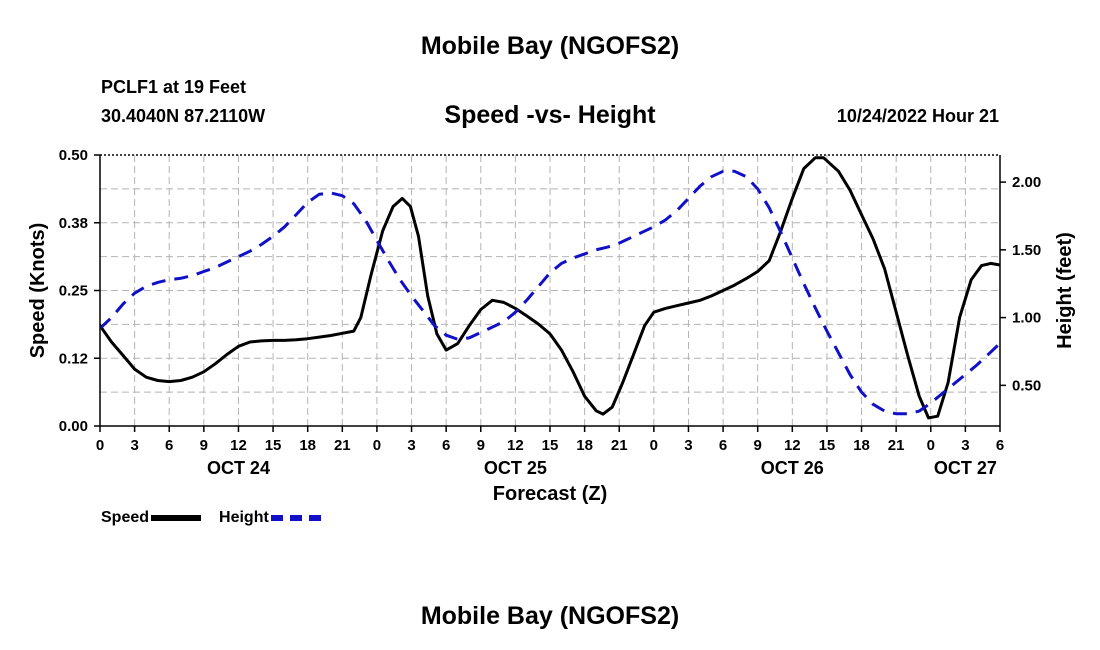 This screenshot has height=650, width=1100. I want to click on y-tick-label: 0.12, so click(73, 358).